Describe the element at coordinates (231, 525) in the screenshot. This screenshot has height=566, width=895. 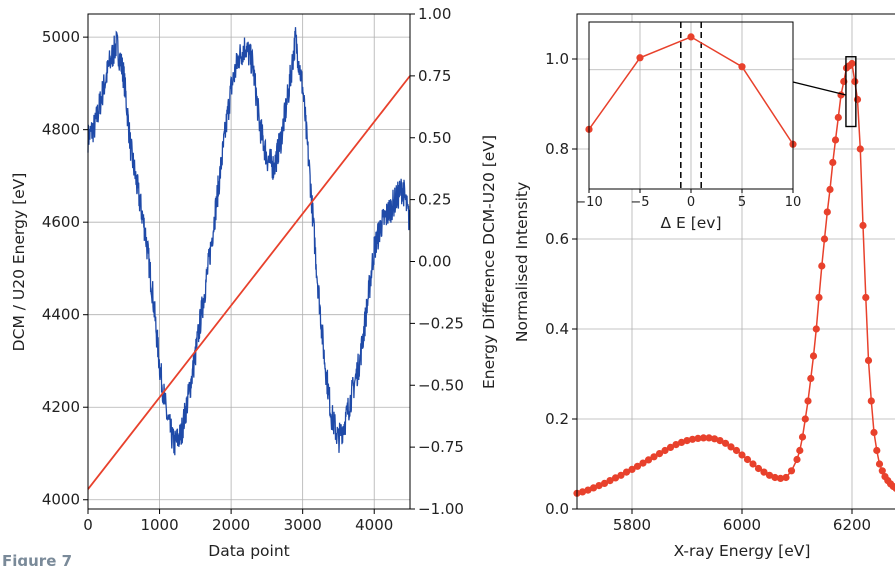
I see `left-x-tick-label: 2000` at that location.